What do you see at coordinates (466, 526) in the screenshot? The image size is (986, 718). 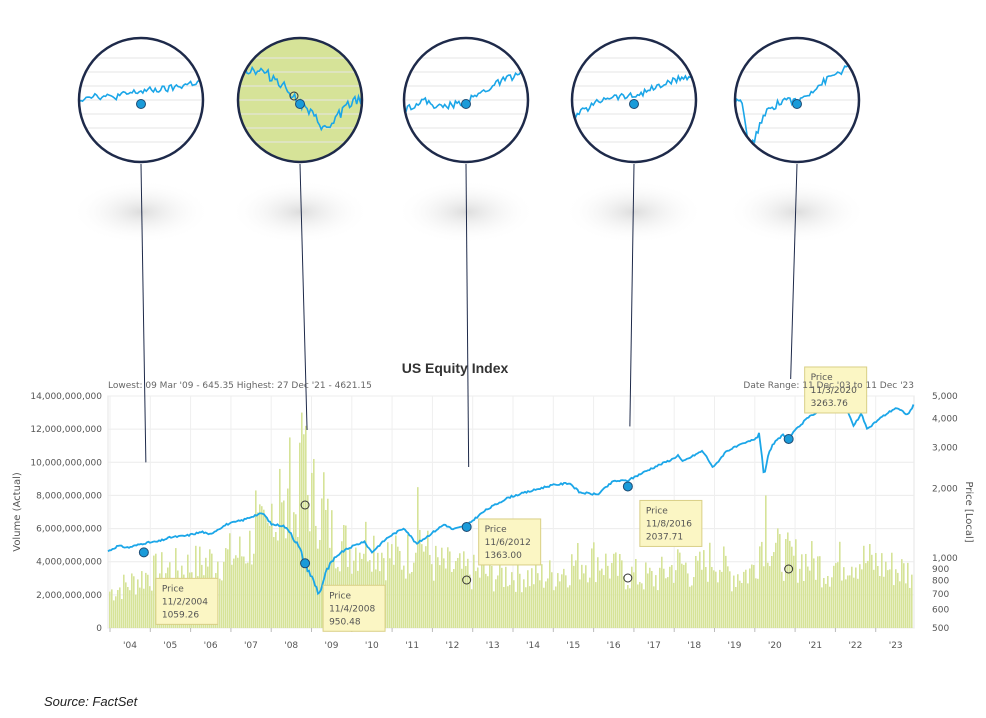 I see `price-marker` at bounding box center [466, 526].